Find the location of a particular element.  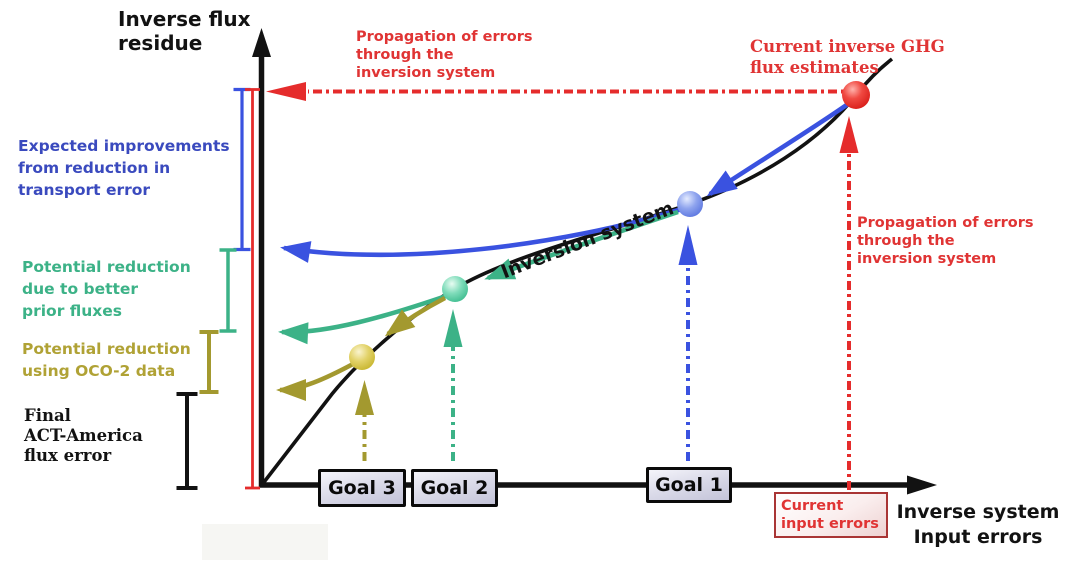

green-arrow-down-curve is located at coordinates (581, 245).